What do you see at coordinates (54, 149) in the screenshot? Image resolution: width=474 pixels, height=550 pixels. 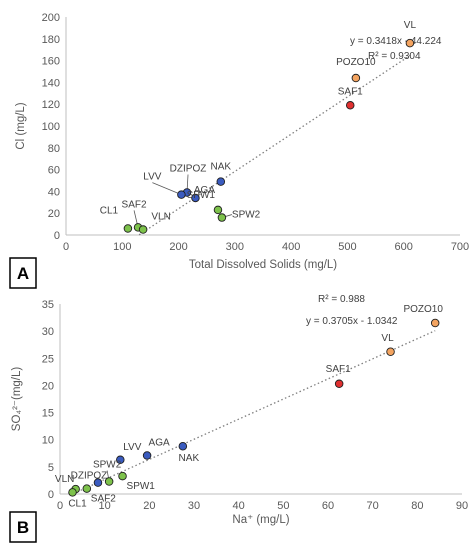 I see `y-tick-label: 80` at bounding box center [54, 149].